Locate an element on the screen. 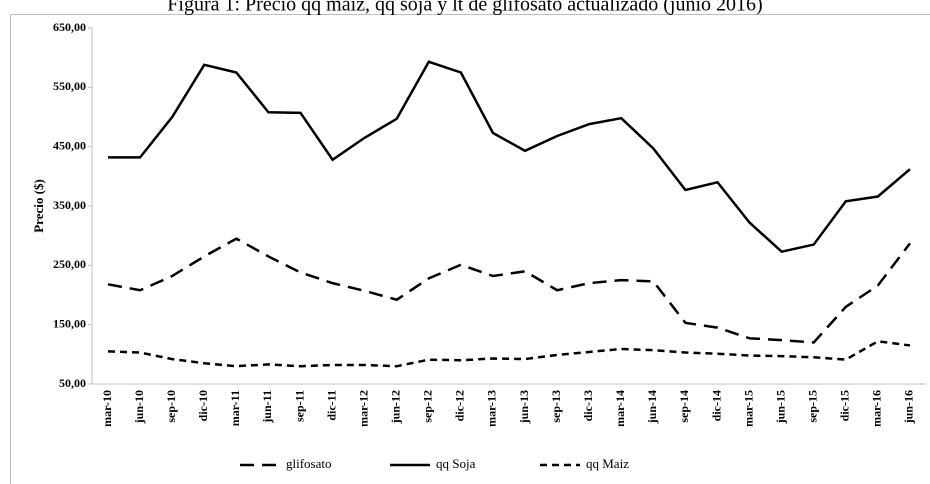  y-axis-label: Precio ($) is located at coordinates (38, 206).